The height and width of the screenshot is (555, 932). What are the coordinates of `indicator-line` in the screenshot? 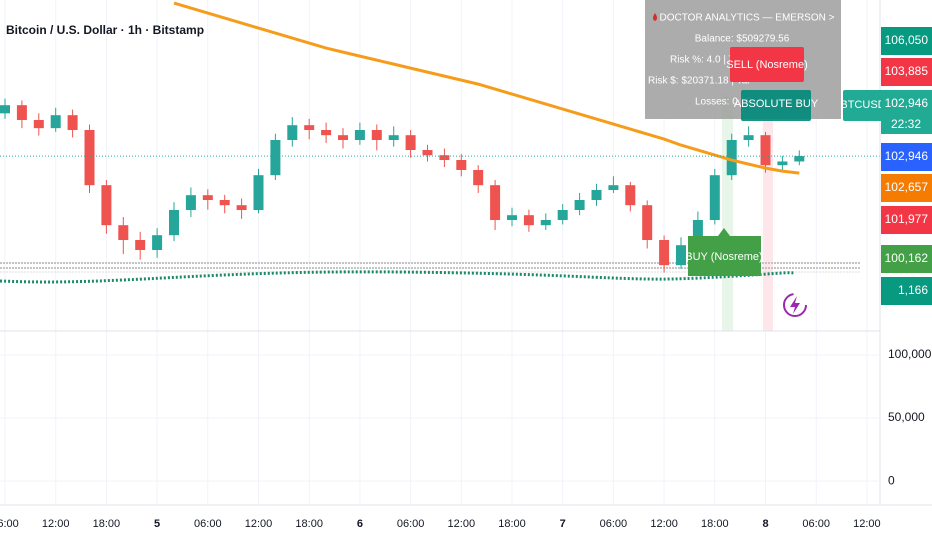 It's located at (398, 277).